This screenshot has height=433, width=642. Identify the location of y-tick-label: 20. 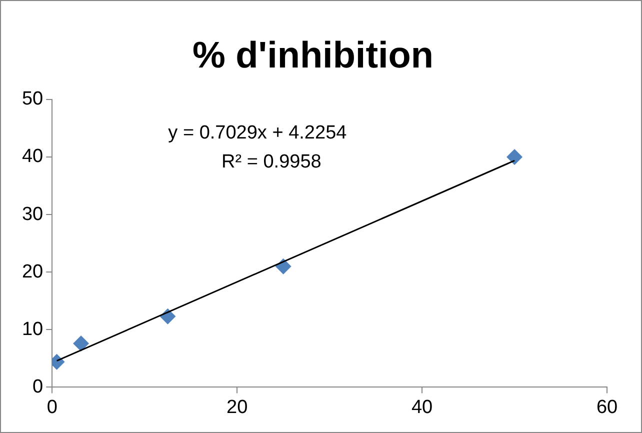
(33, 271).